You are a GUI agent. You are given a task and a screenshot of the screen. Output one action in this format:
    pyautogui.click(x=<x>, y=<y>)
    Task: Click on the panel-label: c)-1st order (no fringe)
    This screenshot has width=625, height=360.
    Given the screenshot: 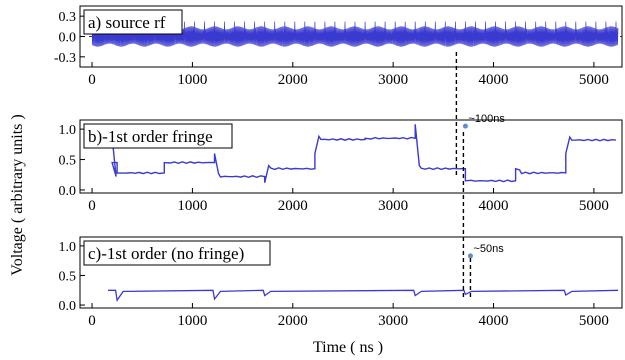 What is the action you would take?
    pyautogui.click(x=166, y=253)
    